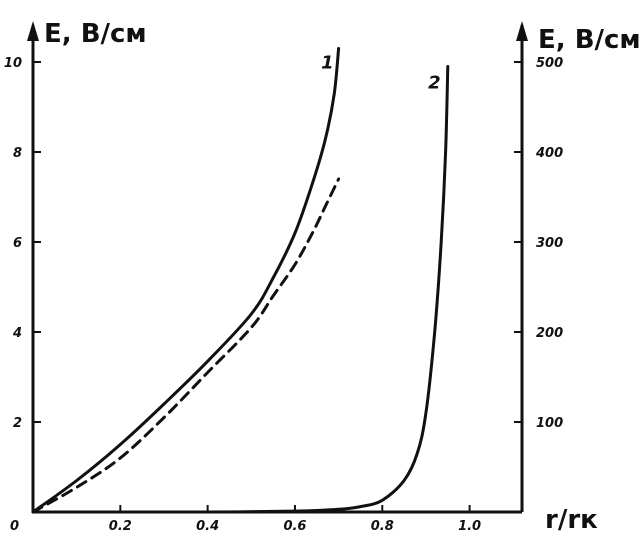 This screenshot has height=534, width=642. What do you see at coordinates (522, 31) in the screenshot?
I see `y-right-arrow-icon` at bounding box center [522, 31].